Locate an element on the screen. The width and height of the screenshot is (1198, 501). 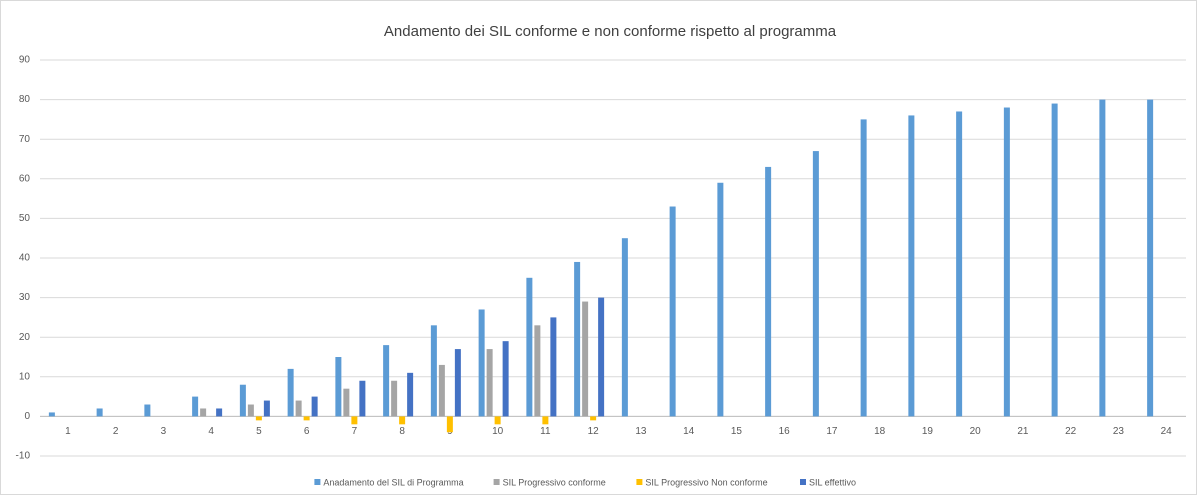
x-tick-label: 14 is located at coordinates (689, 431).